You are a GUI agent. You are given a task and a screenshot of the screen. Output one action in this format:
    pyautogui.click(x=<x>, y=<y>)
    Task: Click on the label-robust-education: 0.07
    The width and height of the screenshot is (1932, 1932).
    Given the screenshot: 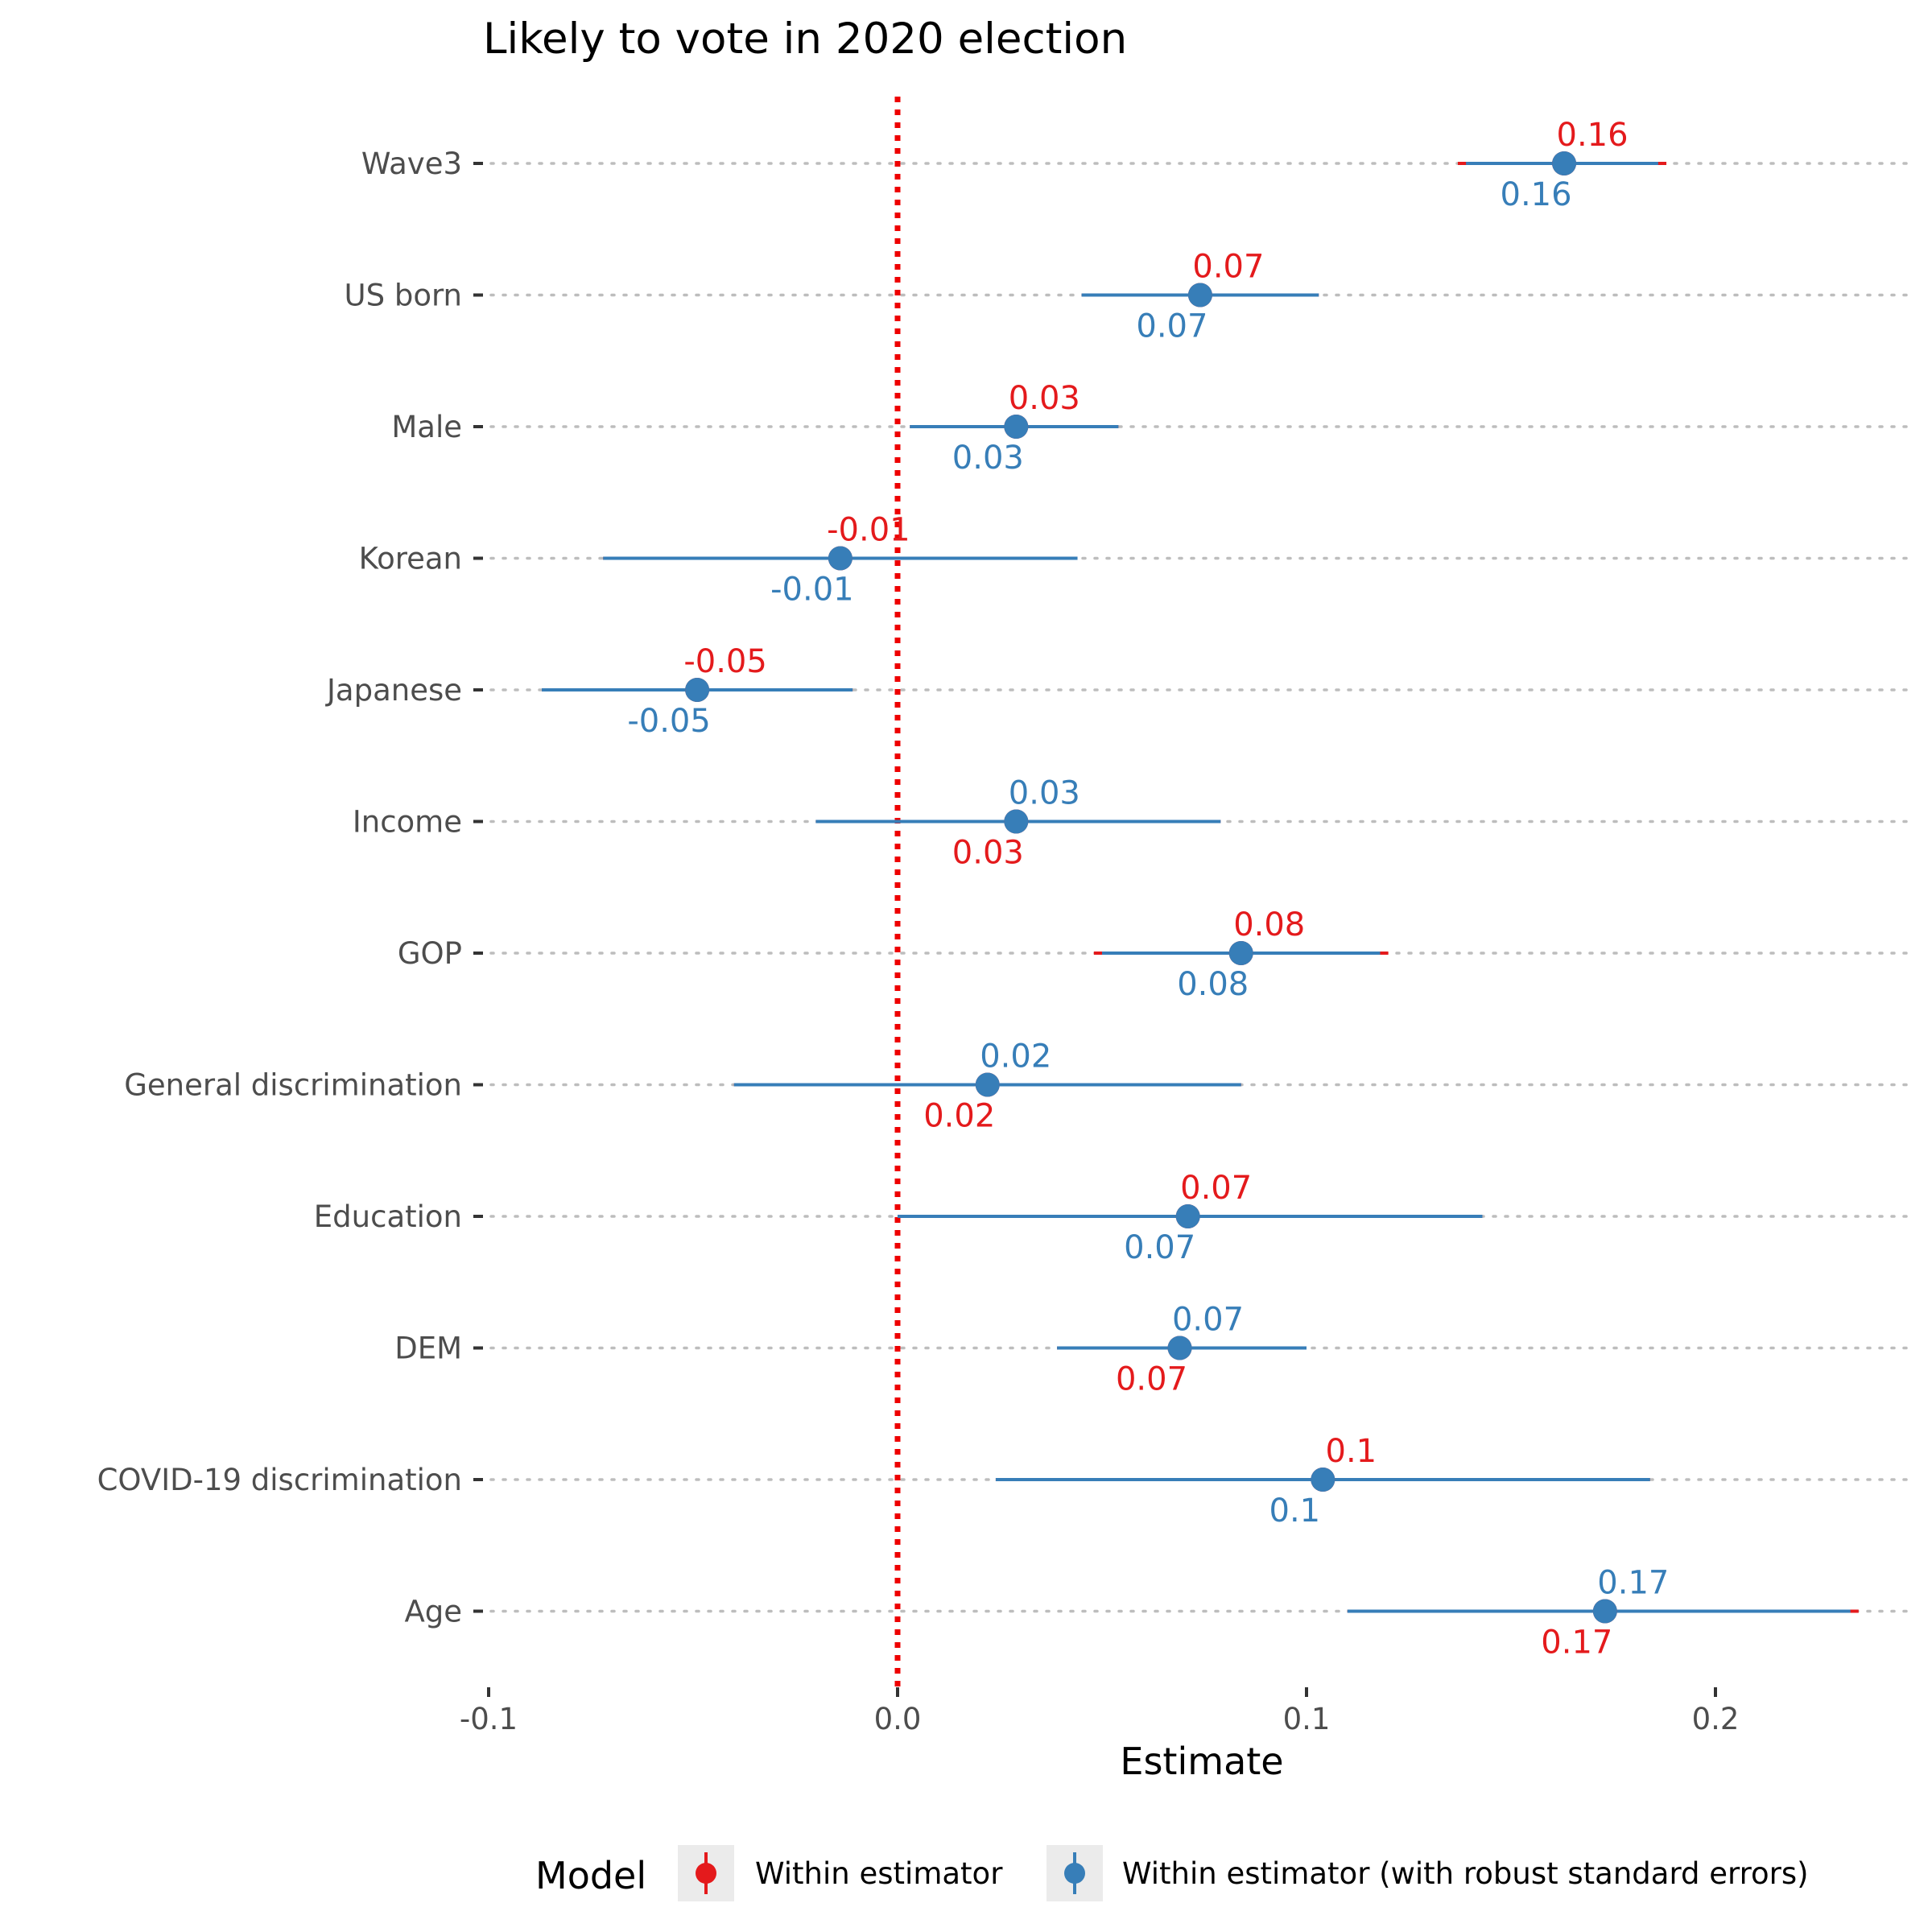 What is the action you would take?
    pyautogui.click(x=1159, y=1247)
    